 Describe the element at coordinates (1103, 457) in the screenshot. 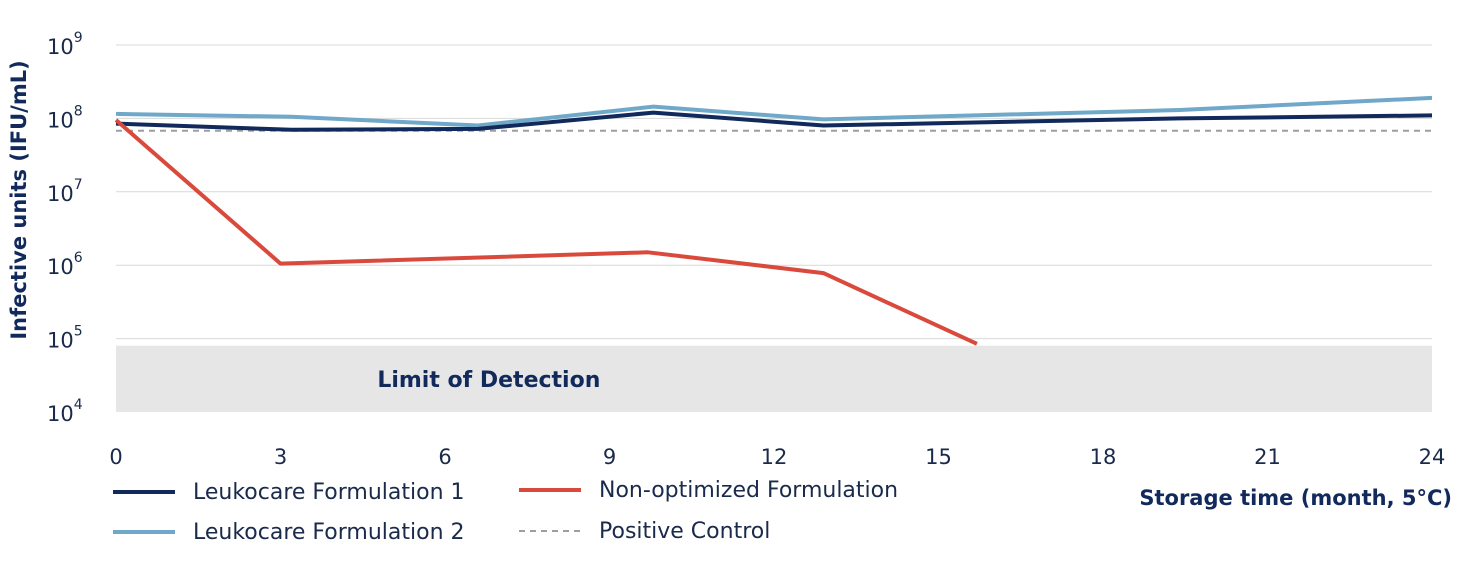

I see `x-tick-label-6: 18` at that location.